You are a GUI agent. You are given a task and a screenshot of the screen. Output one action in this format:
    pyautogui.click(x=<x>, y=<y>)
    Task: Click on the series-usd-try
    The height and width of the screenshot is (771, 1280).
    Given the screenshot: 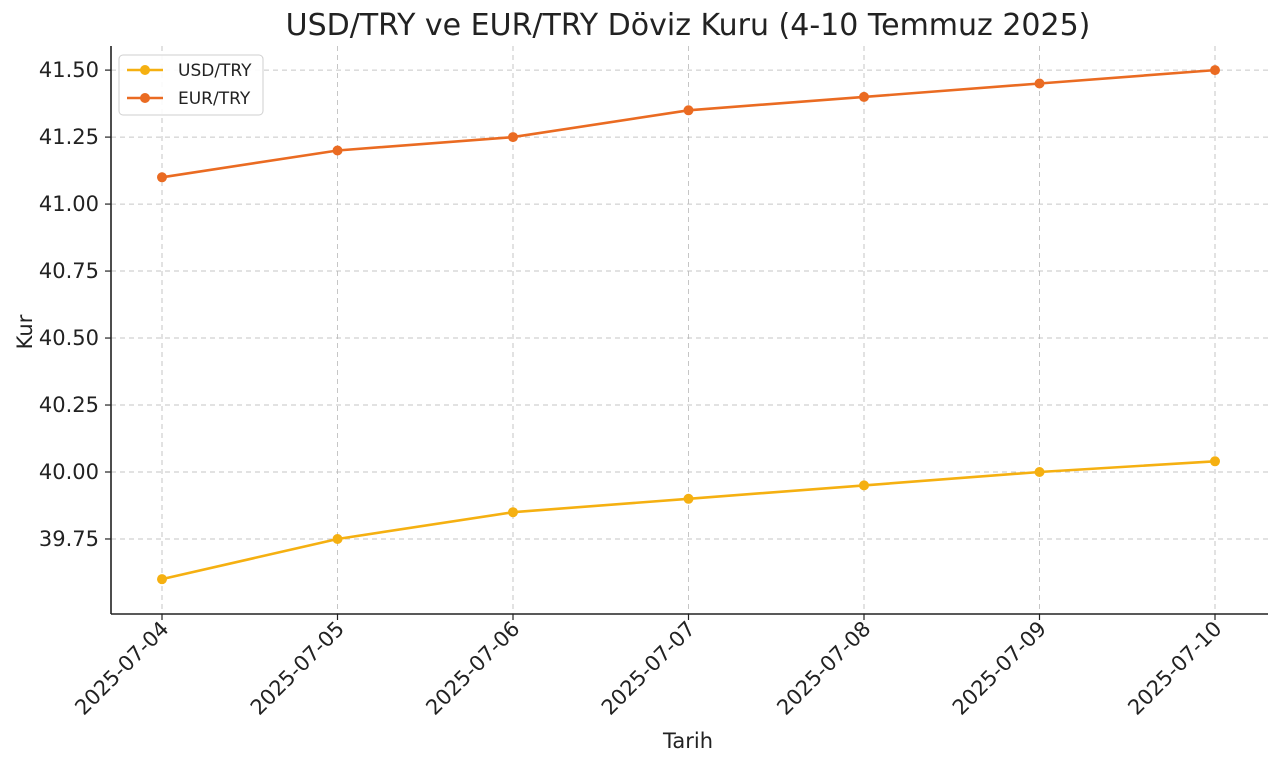 What is the action you would take?
    pyautogui.click(x=688, y=520)
    